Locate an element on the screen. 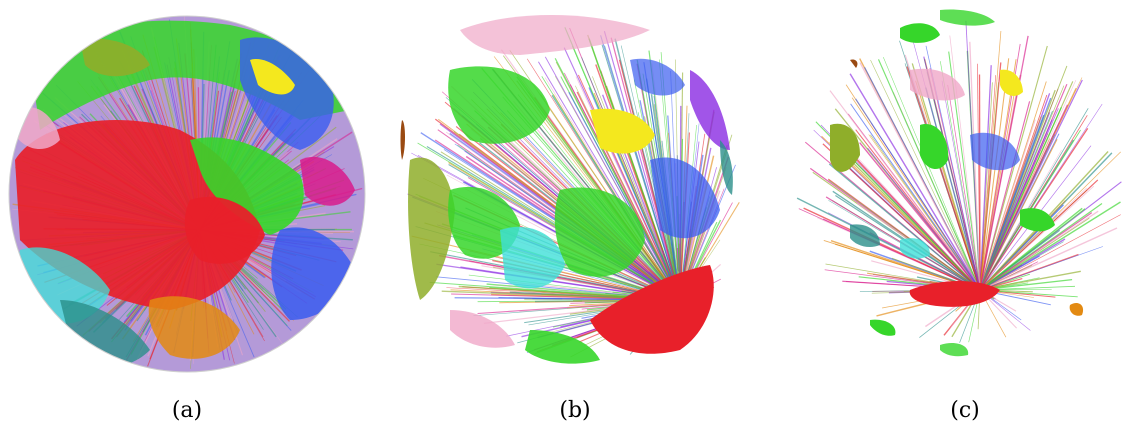 This screenshot has width=1143, height=434. caption-c: (c) is located at coordinates (965, 410).